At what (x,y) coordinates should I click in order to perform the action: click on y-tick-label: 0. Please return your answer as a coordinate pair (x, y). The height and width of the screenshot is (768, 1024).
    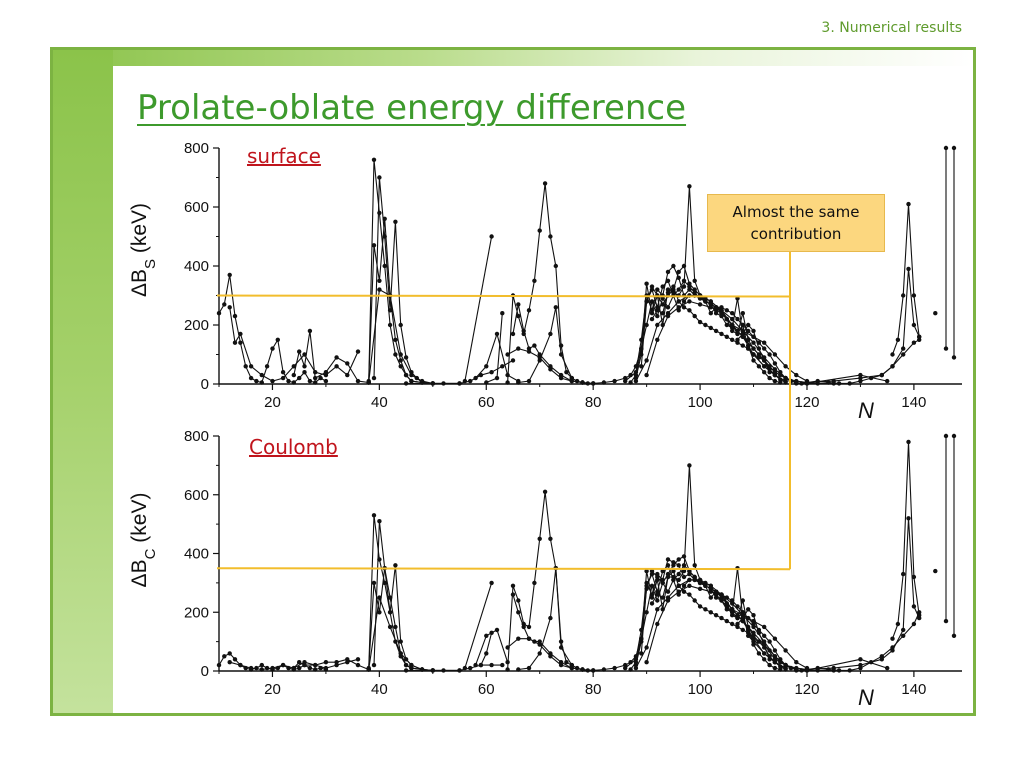
    Looking at the image, I should click on (205, 384).